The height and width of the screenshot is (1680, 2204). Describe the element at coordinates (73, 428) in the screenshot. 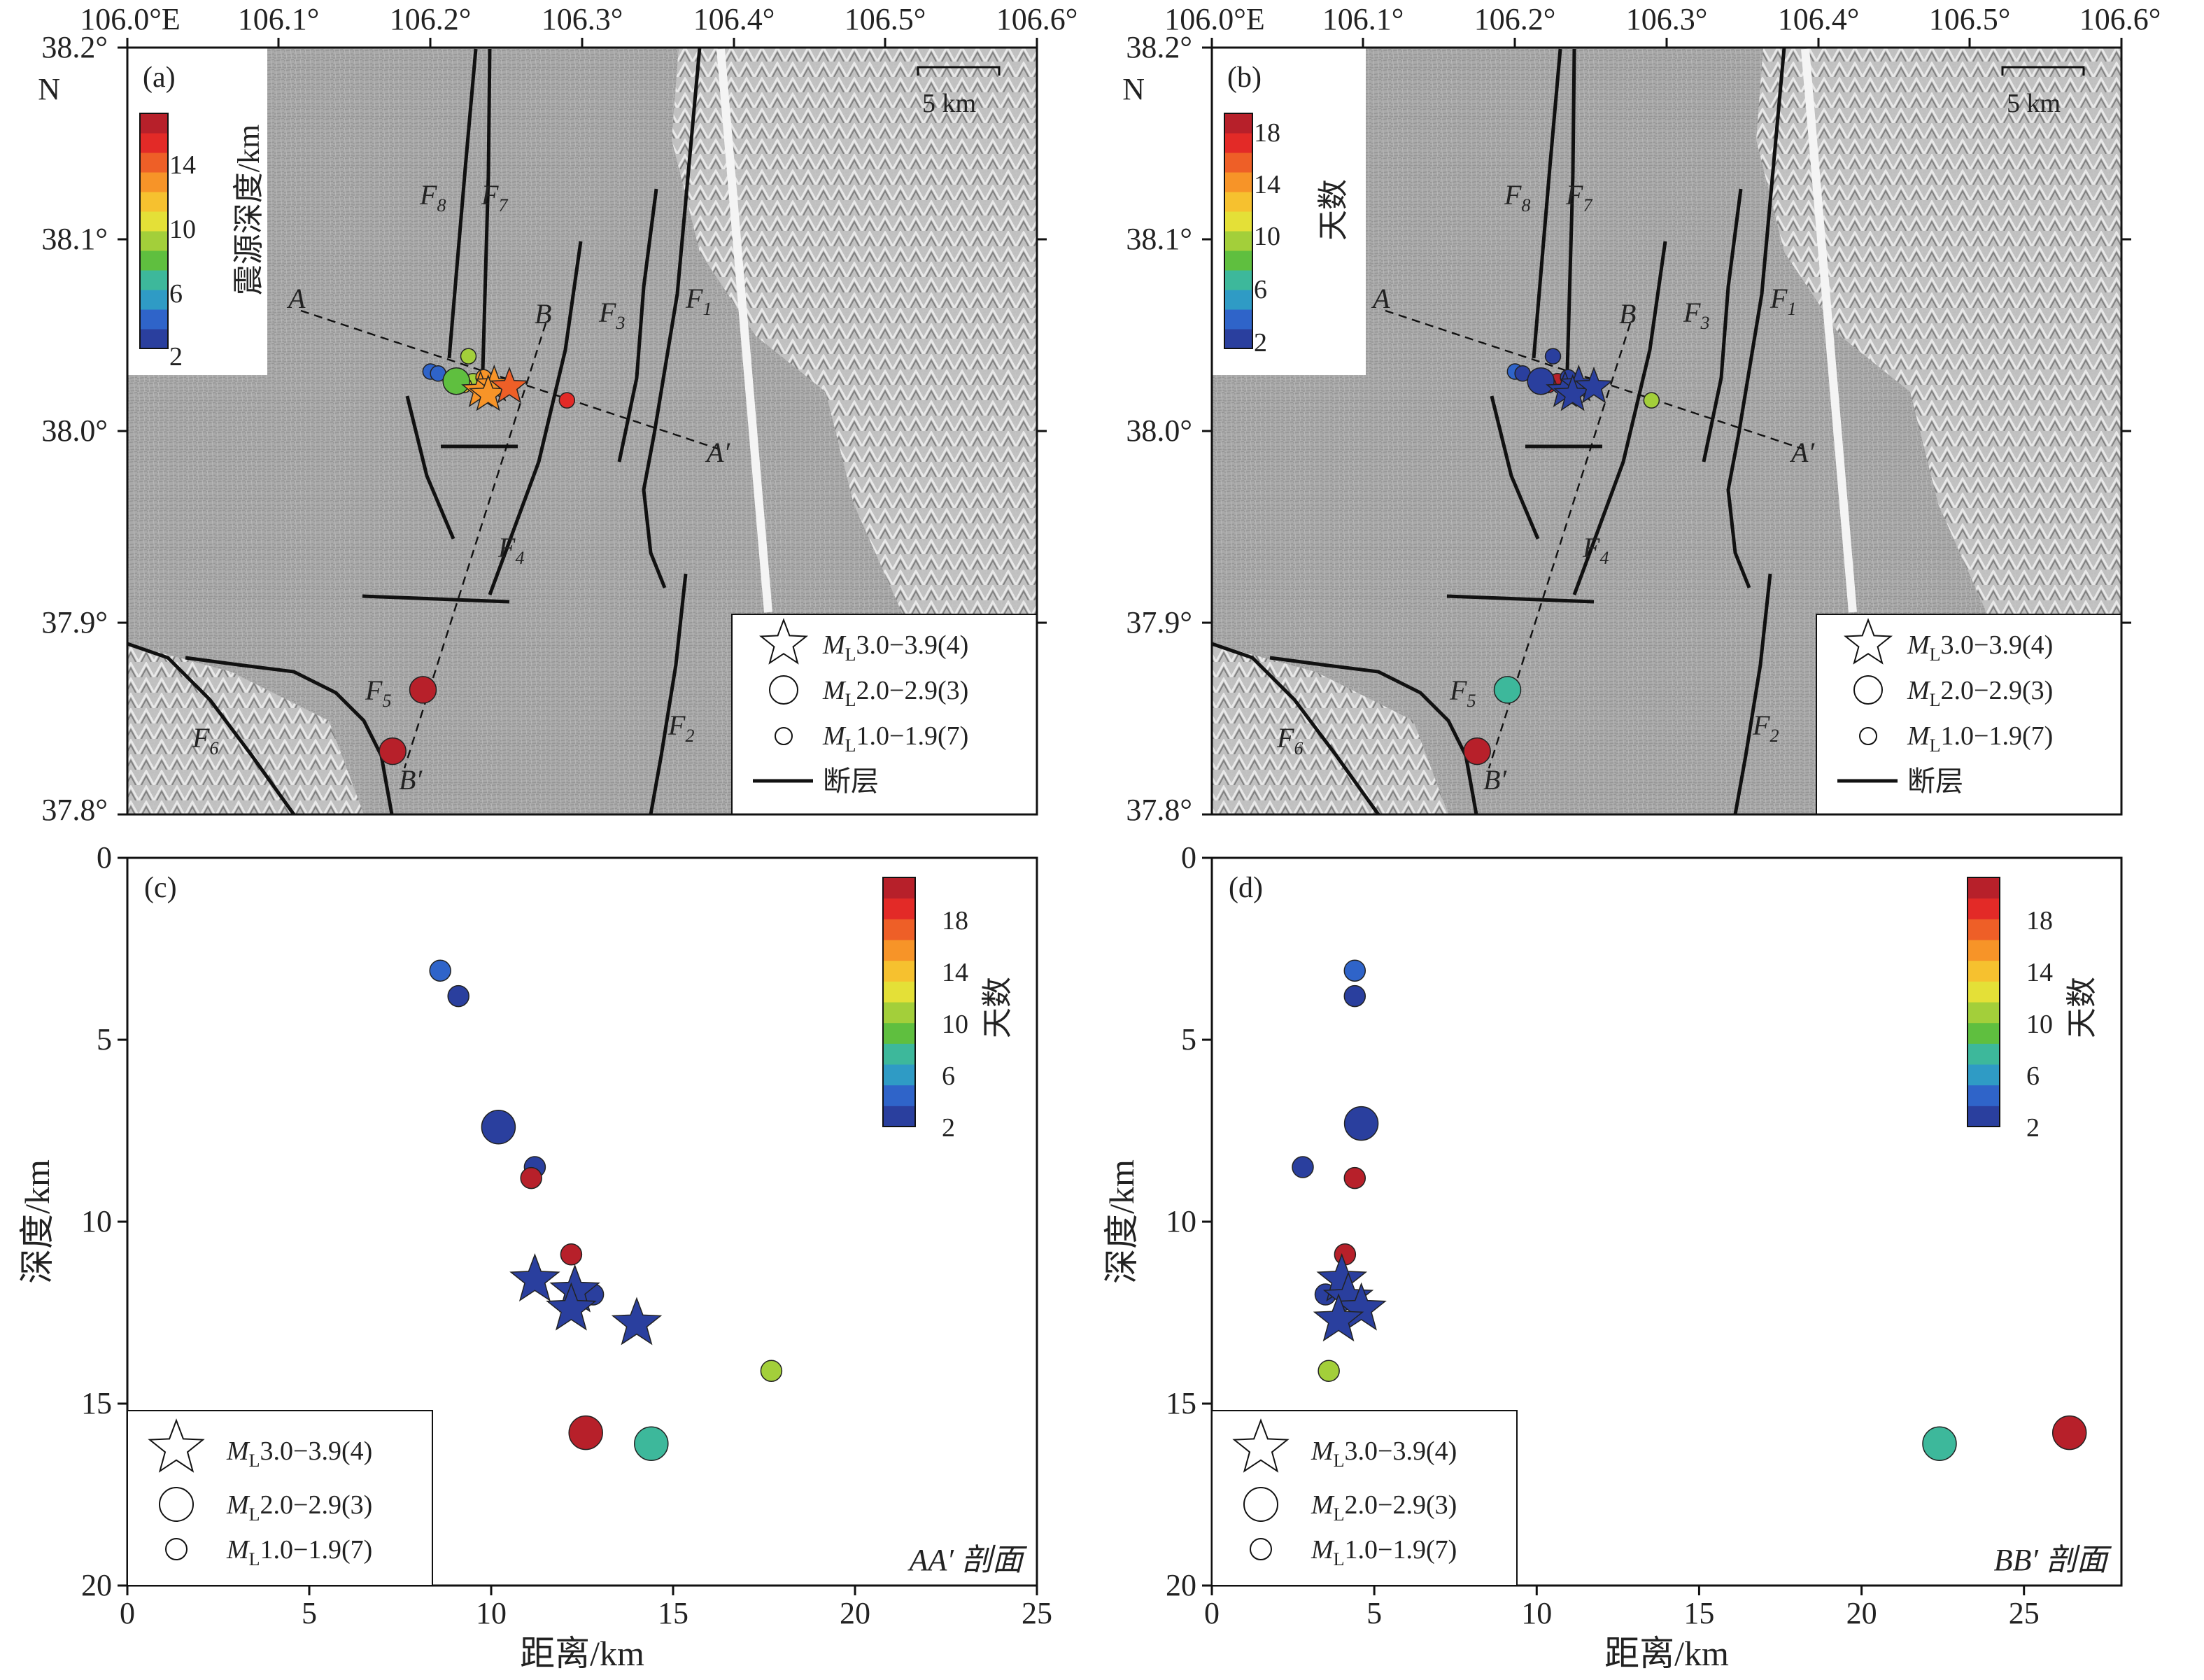

I see `map-lat-labels-a: 38.2° N 38.1° 38.0° 37.9° 37.8°` at that location.